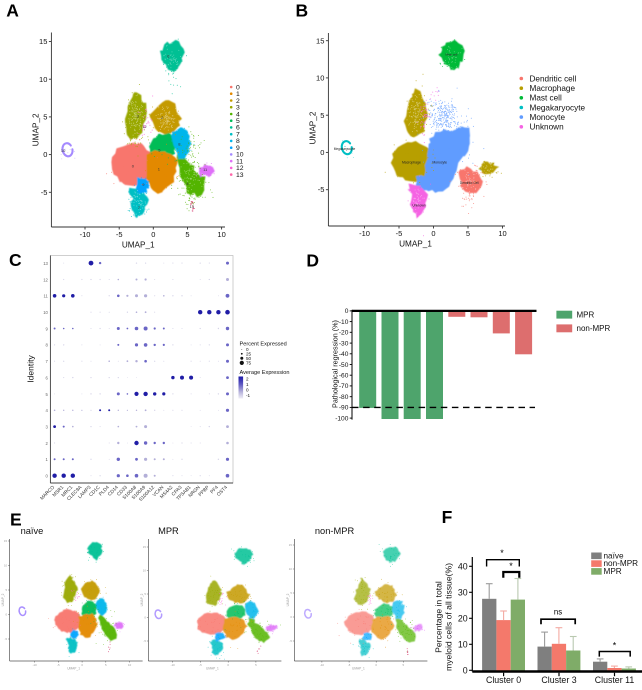 The height and width of the screenshot is (690, 642). I want to click on svg-text: B, so click(302, 11).